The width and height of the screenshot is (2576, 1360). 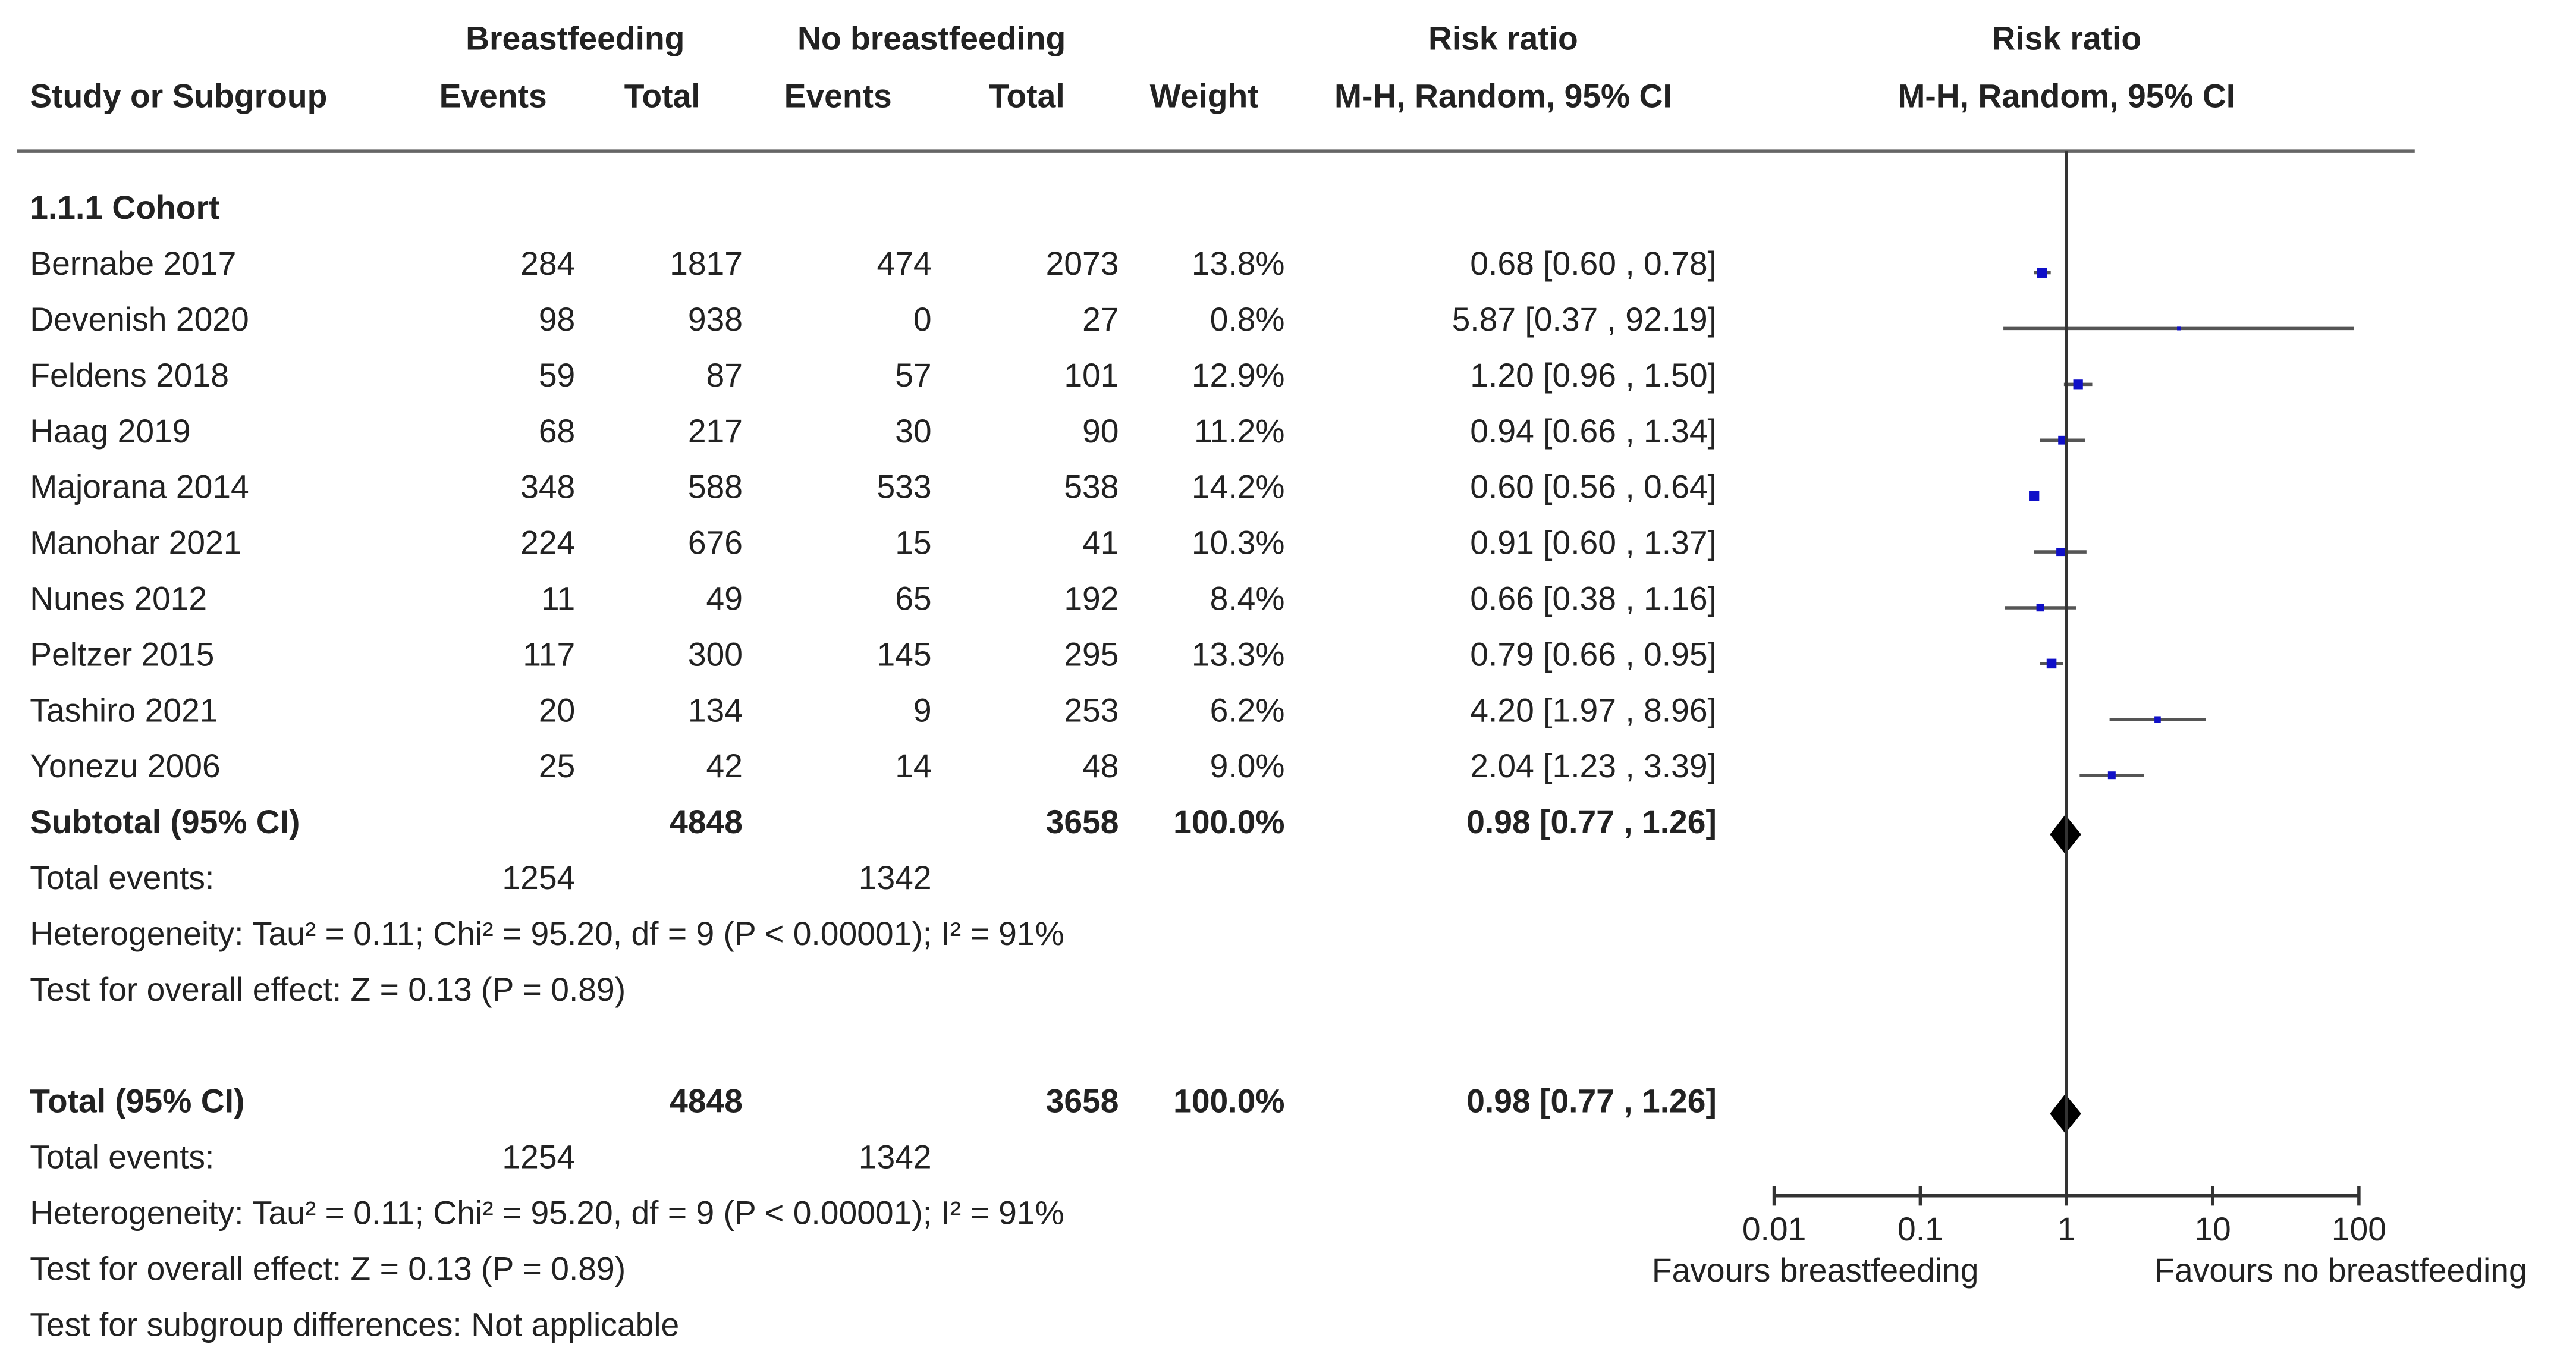 I want to click on weight: 8.4%, so click(x=1247, y=598).